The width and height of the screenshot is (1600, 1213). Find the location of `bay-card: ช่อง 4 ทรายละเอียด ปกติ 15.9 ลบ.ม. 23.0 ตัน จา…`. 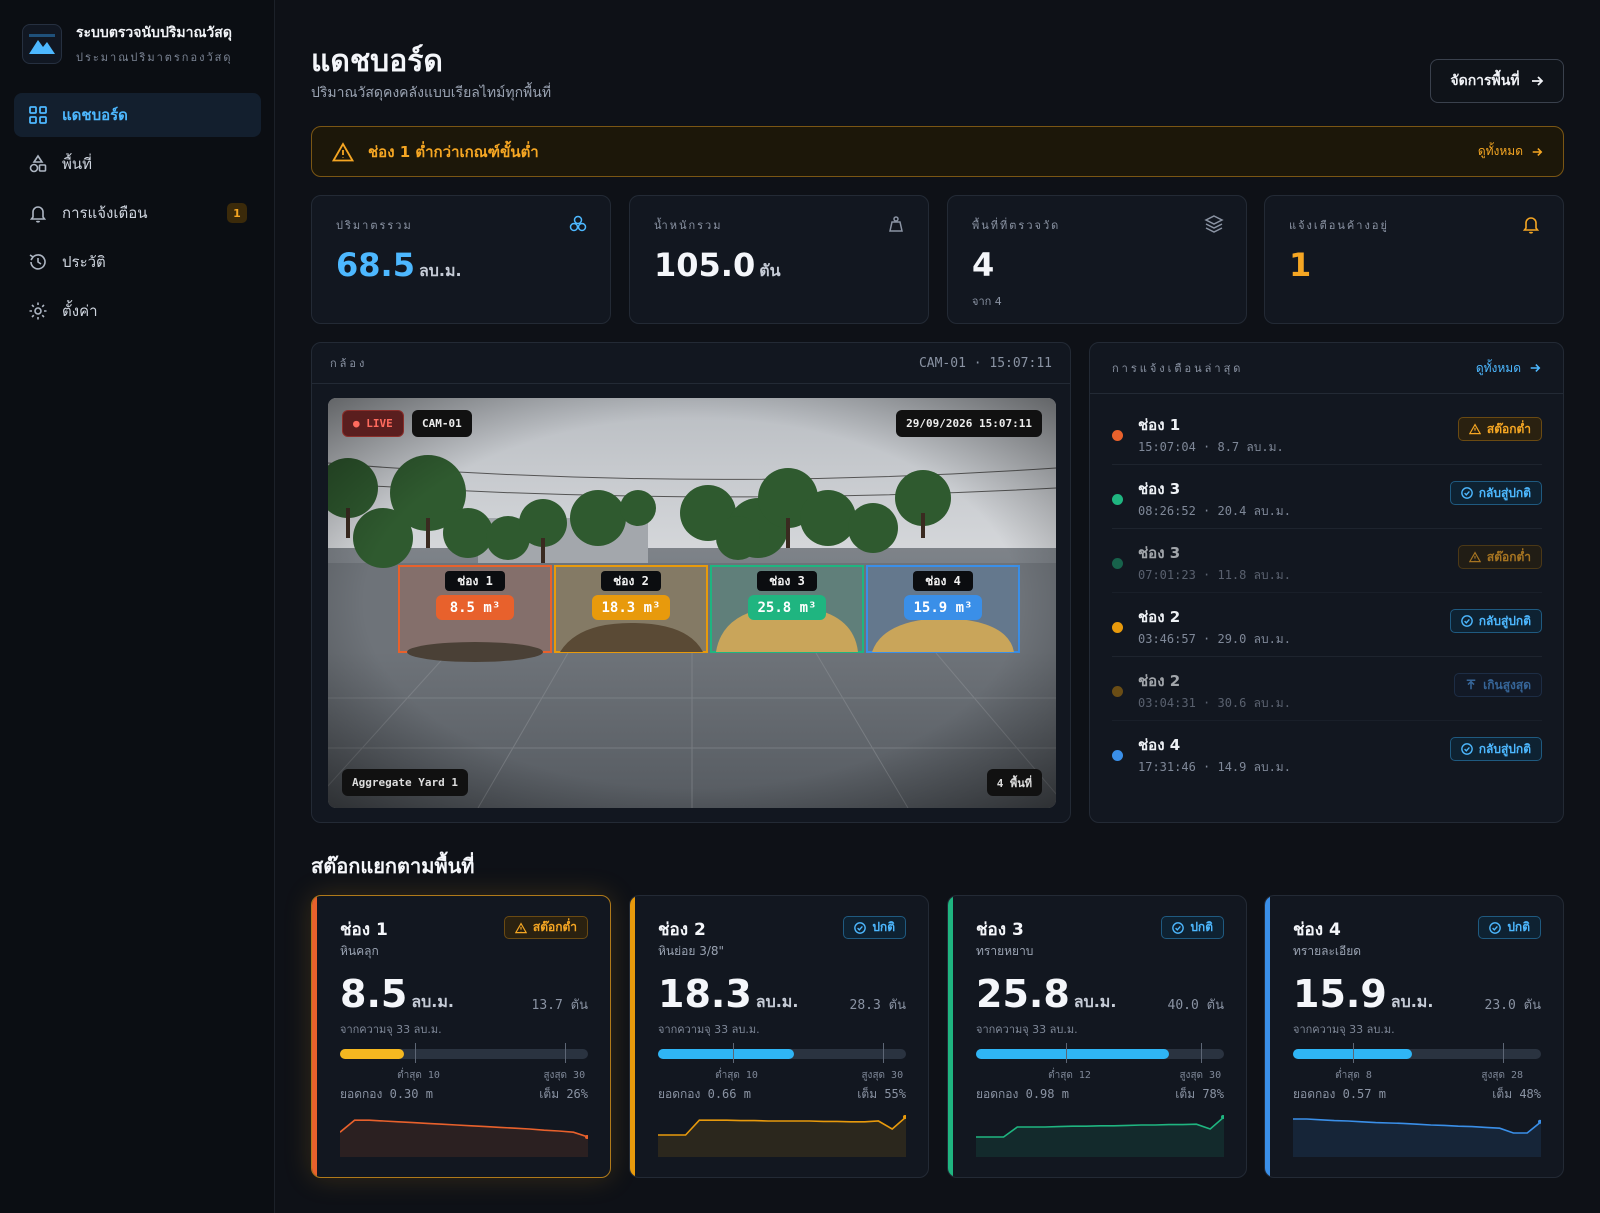

bay-card: ช่อง 4 ทรายละเอียด ปกติ 15.9 ลบ.ม. 23.0 ตัน จา… is located at coordinates (1414, 1036).